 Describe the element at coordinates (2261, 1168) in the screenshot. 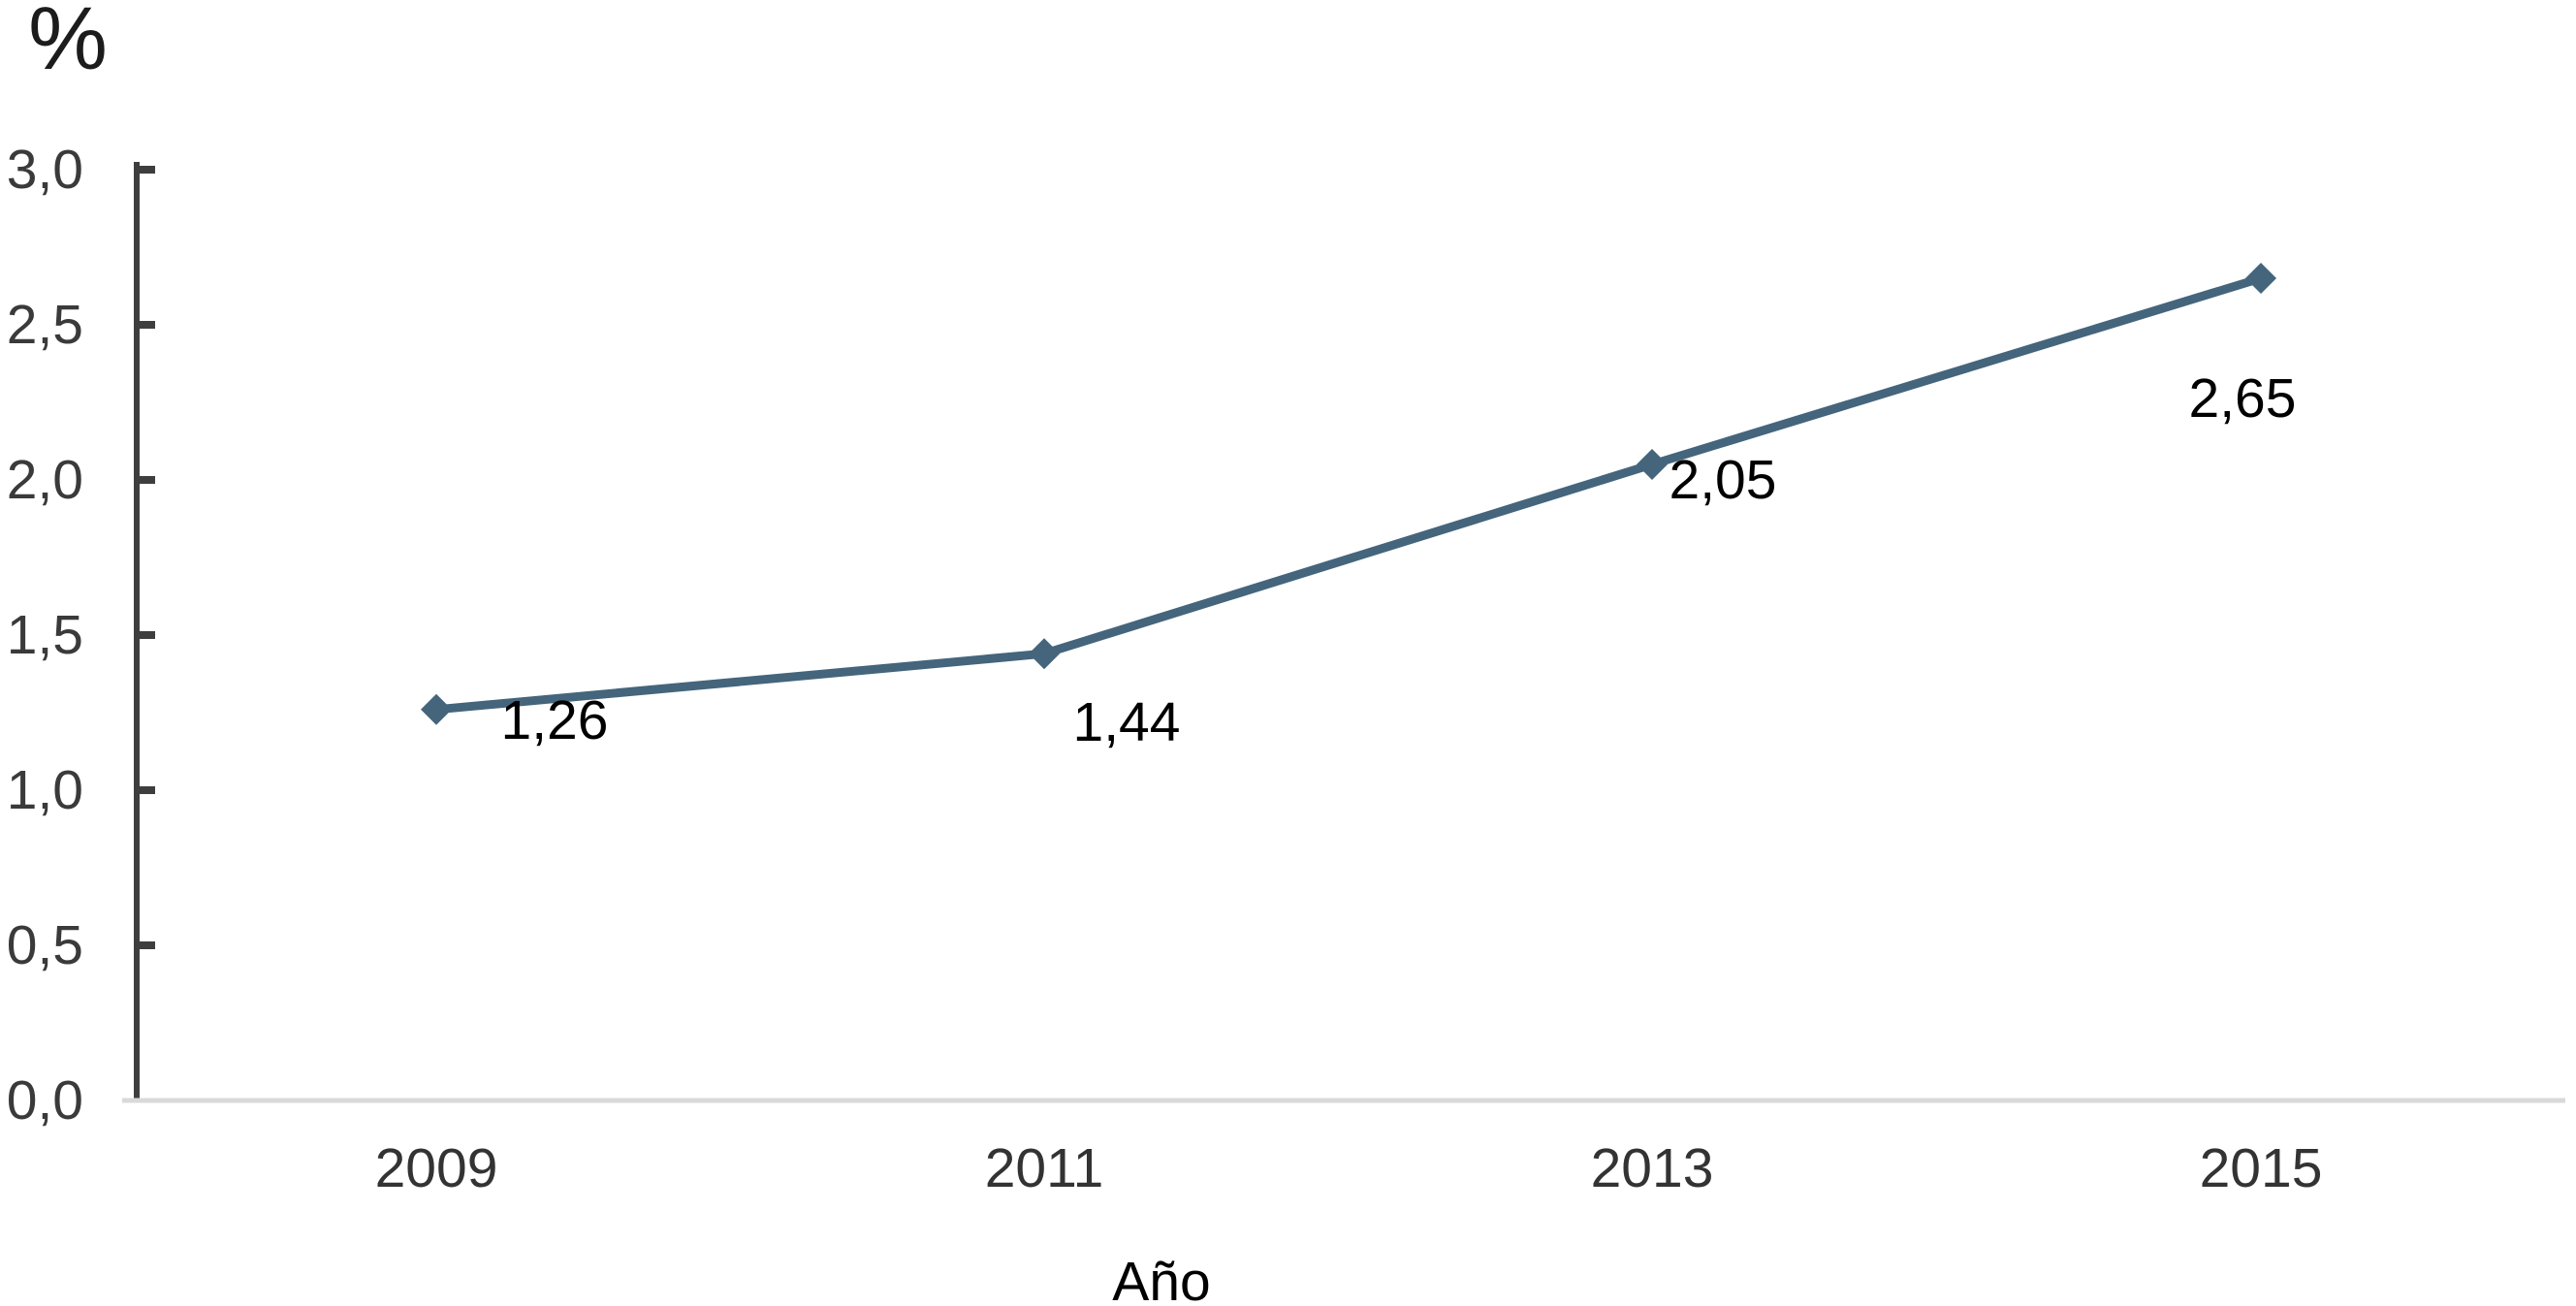

I see `x-tick-label: 2015` at that location.